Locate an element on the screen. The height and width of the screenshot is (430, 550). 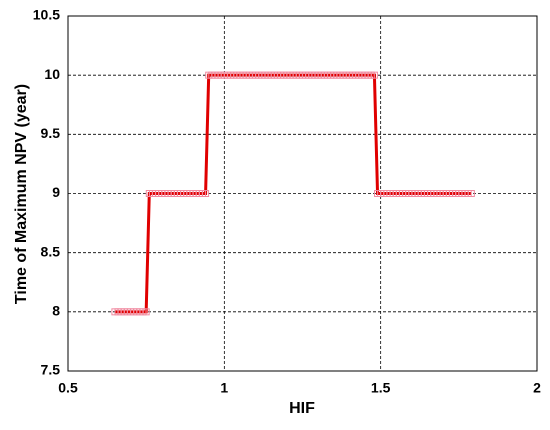
x-tick-label: 1 is located at coordinates (224, 388).